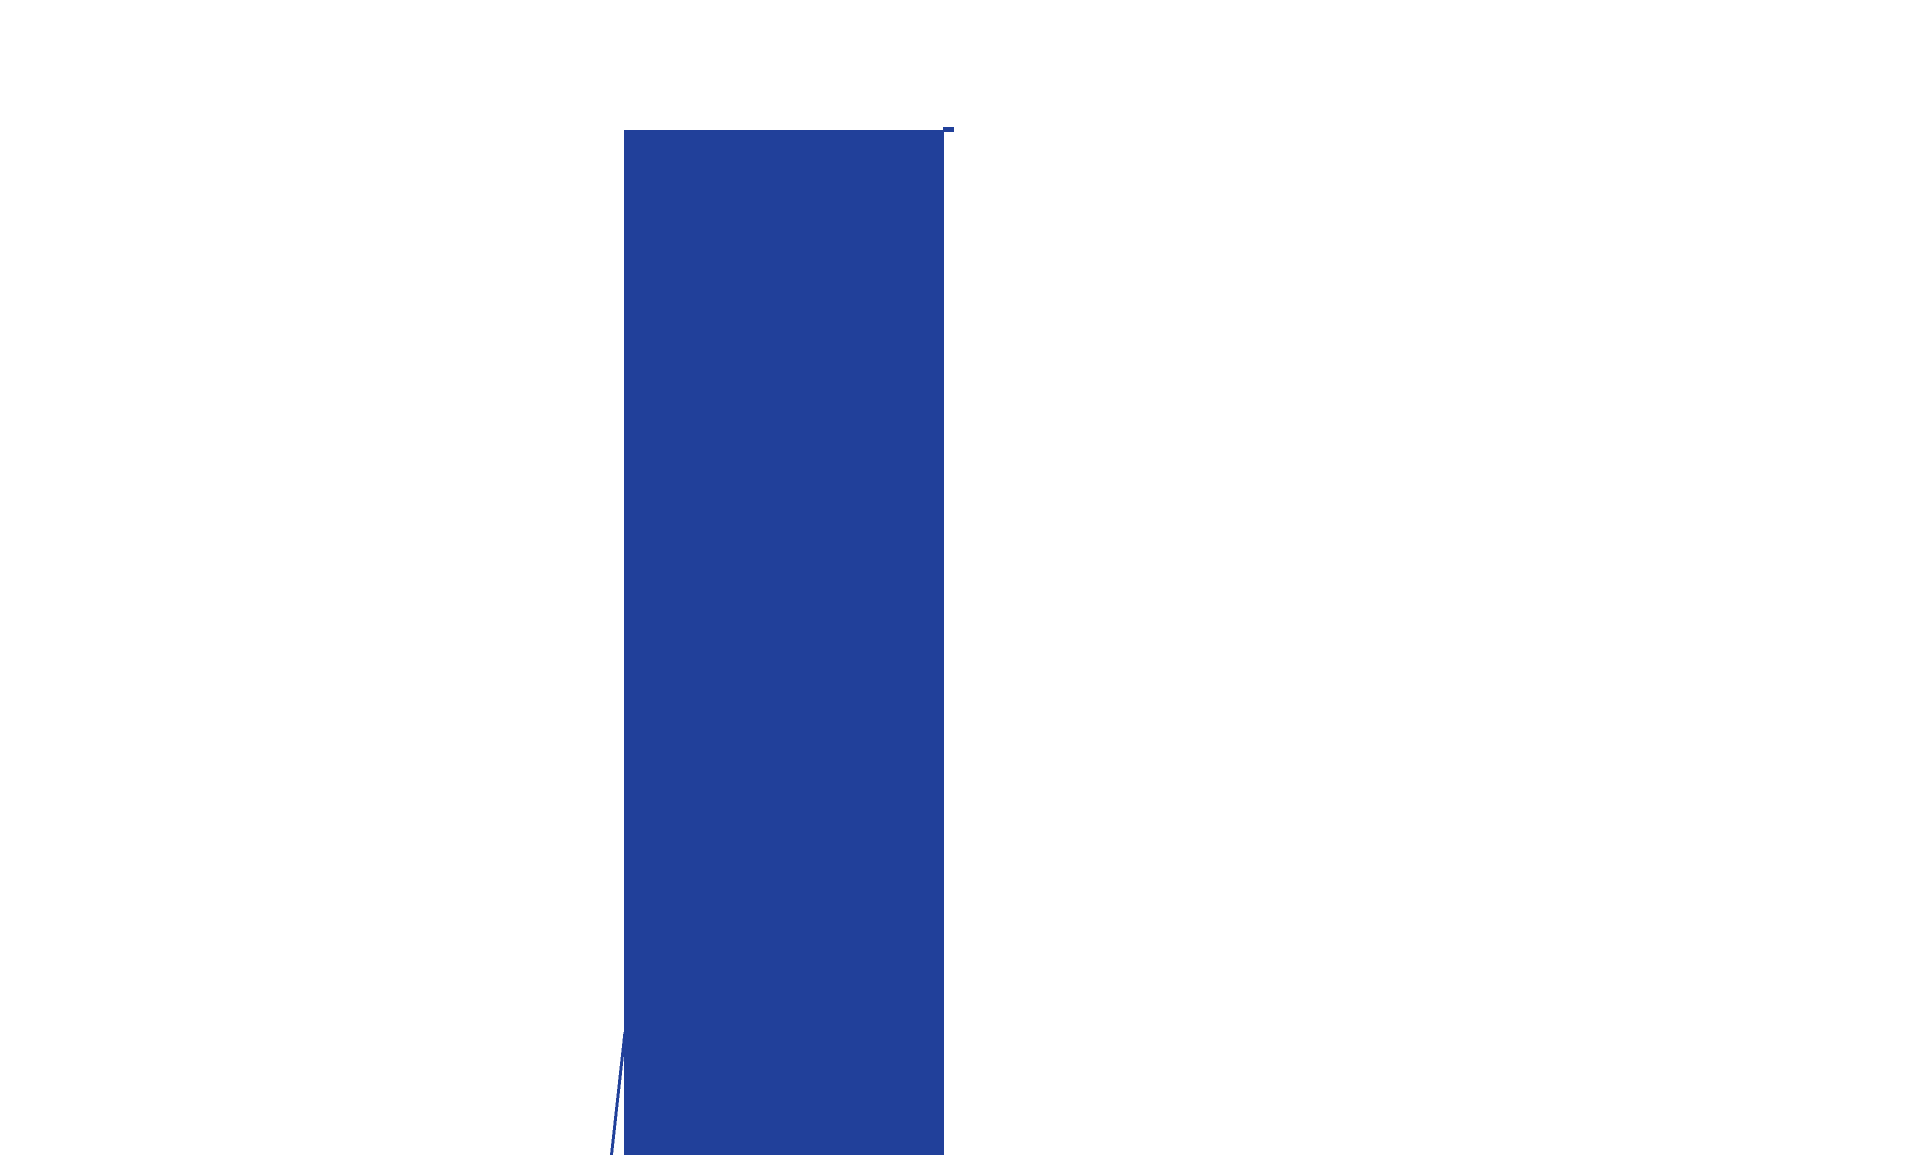 The width and height of the screenshot is (1925, 1159). What do you see at coordinates (948, 129) in the screenshot?
I see `banner-top-right-tab` at bounding box center [948, 129].